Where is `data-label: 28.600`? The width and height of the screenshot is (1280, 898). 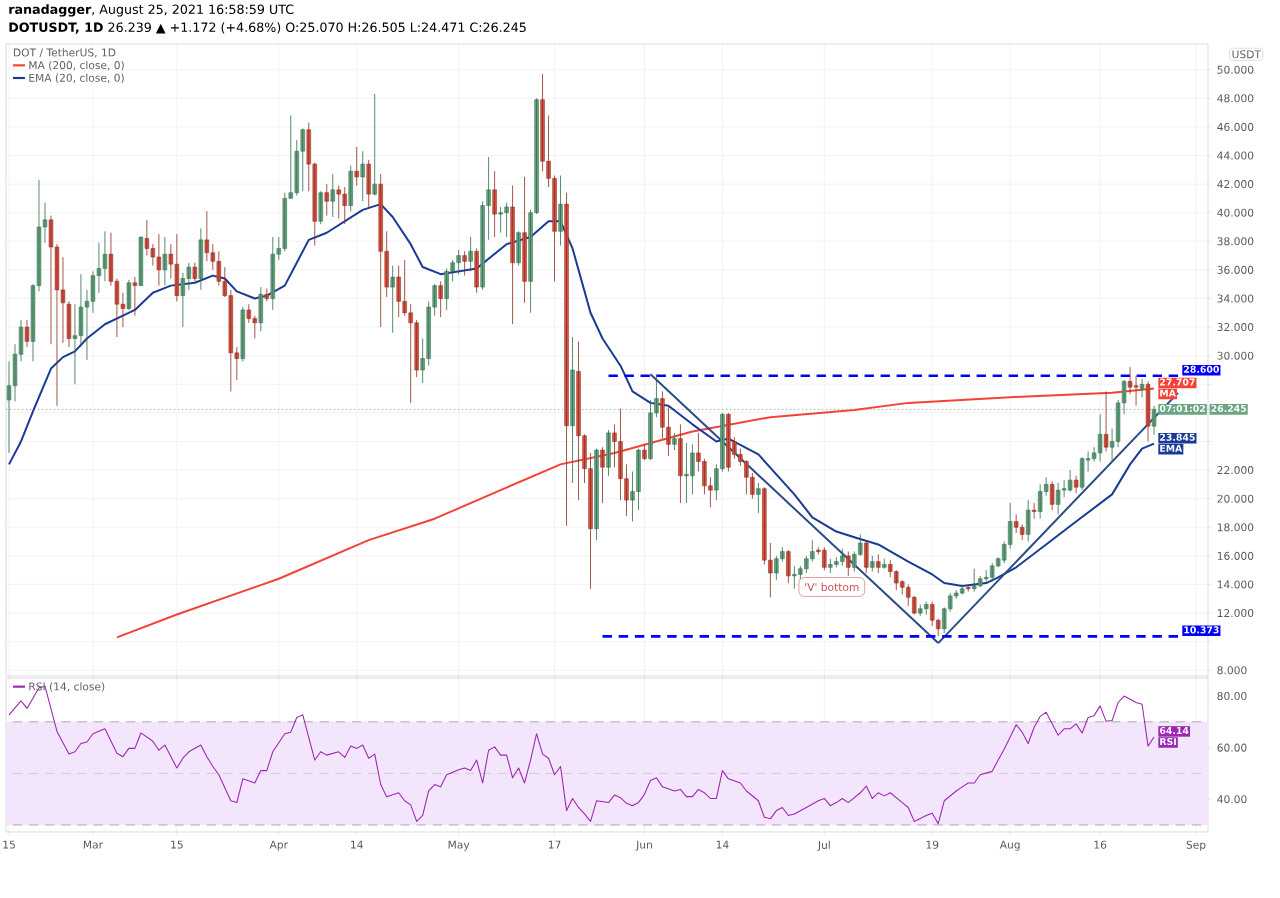
data-label: 28.600 is located at coordinates (1201, 369).